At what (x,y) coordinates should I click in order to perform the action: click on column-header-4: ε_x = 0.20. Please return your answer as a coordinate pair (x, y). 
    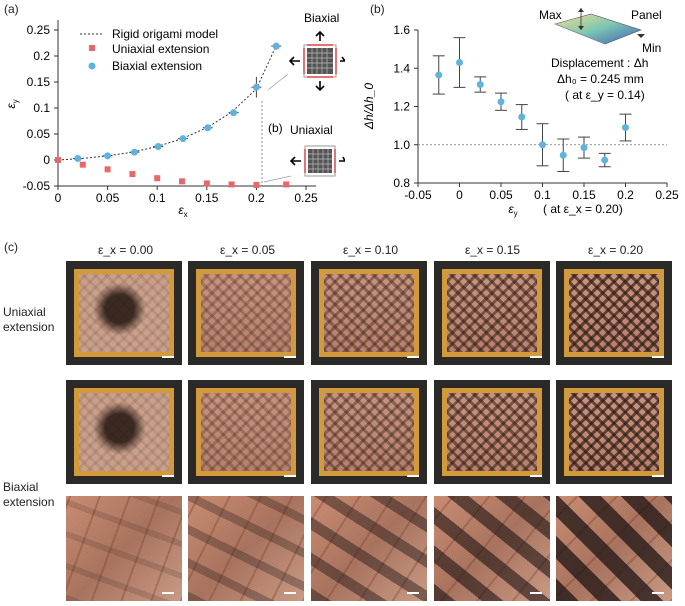
    Looking at the image, I should click on (616, 250).